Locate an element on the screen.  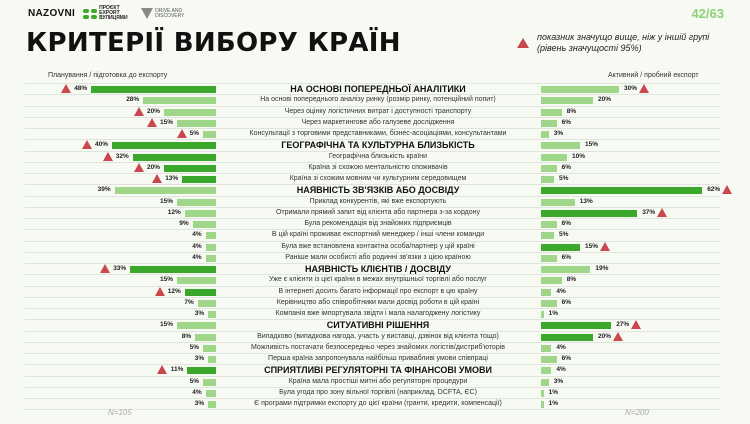
left-value: 13% is located at coordinates (172, 178).